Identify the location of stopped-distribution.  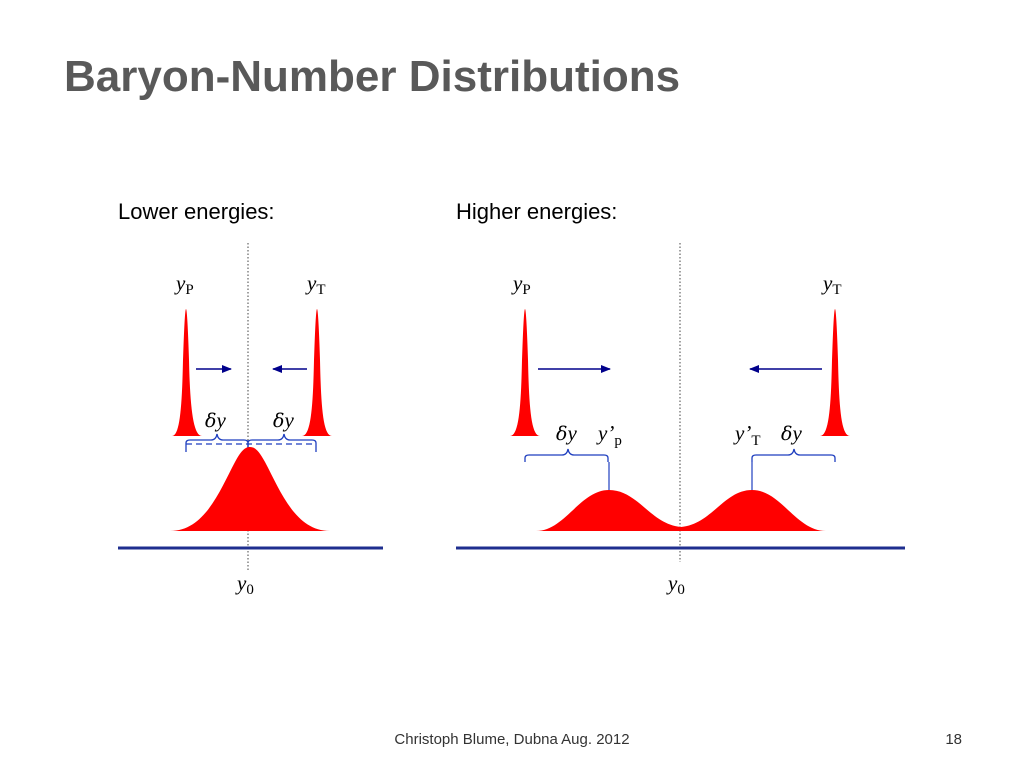
(250, 489).